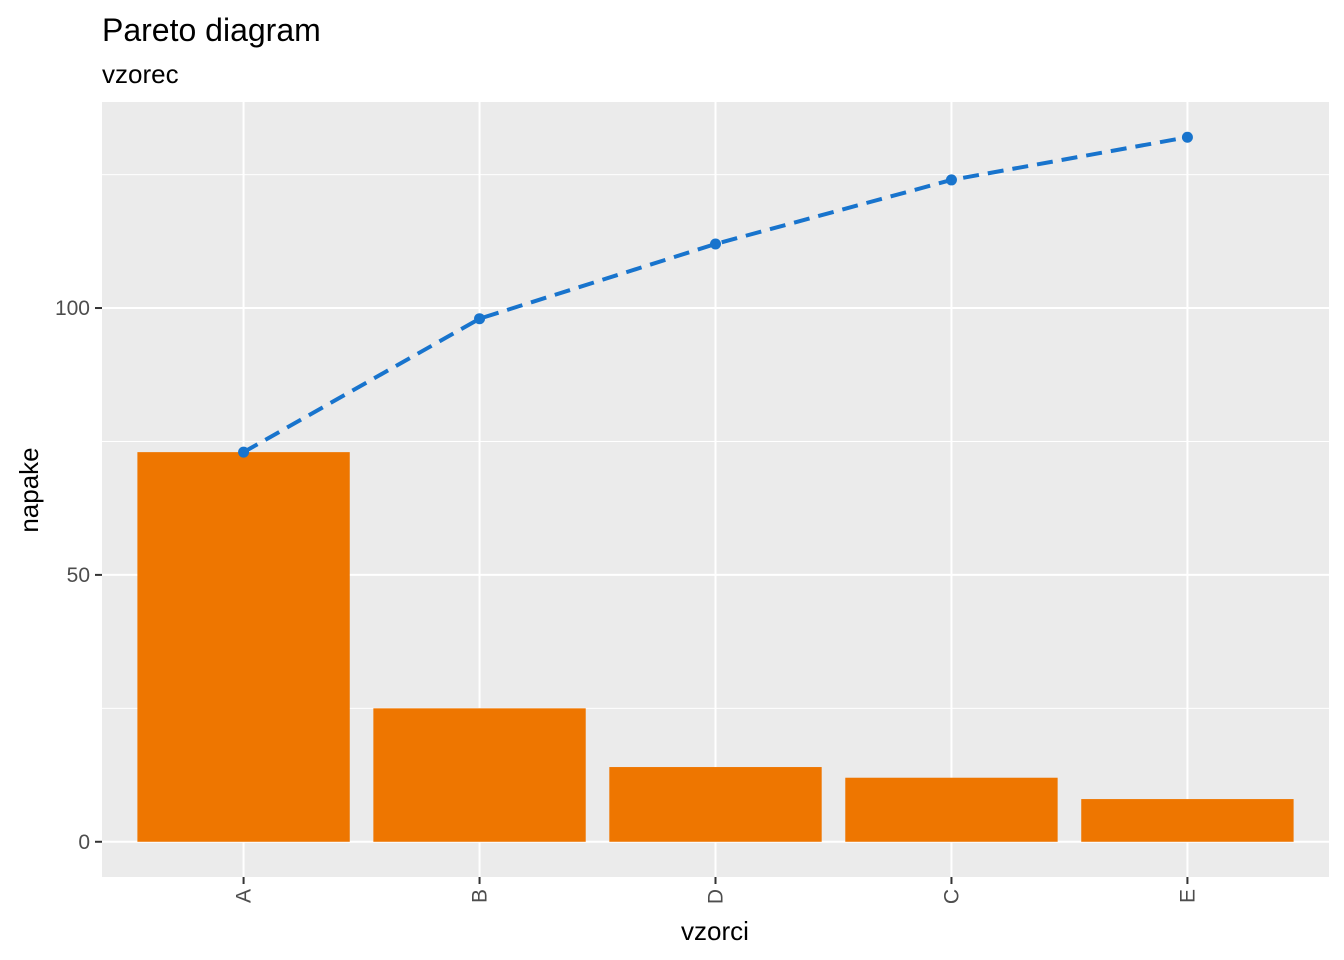 This screenshot has height=960, width=1344. I want to click on cumulative-point-C, so click(951, 180).